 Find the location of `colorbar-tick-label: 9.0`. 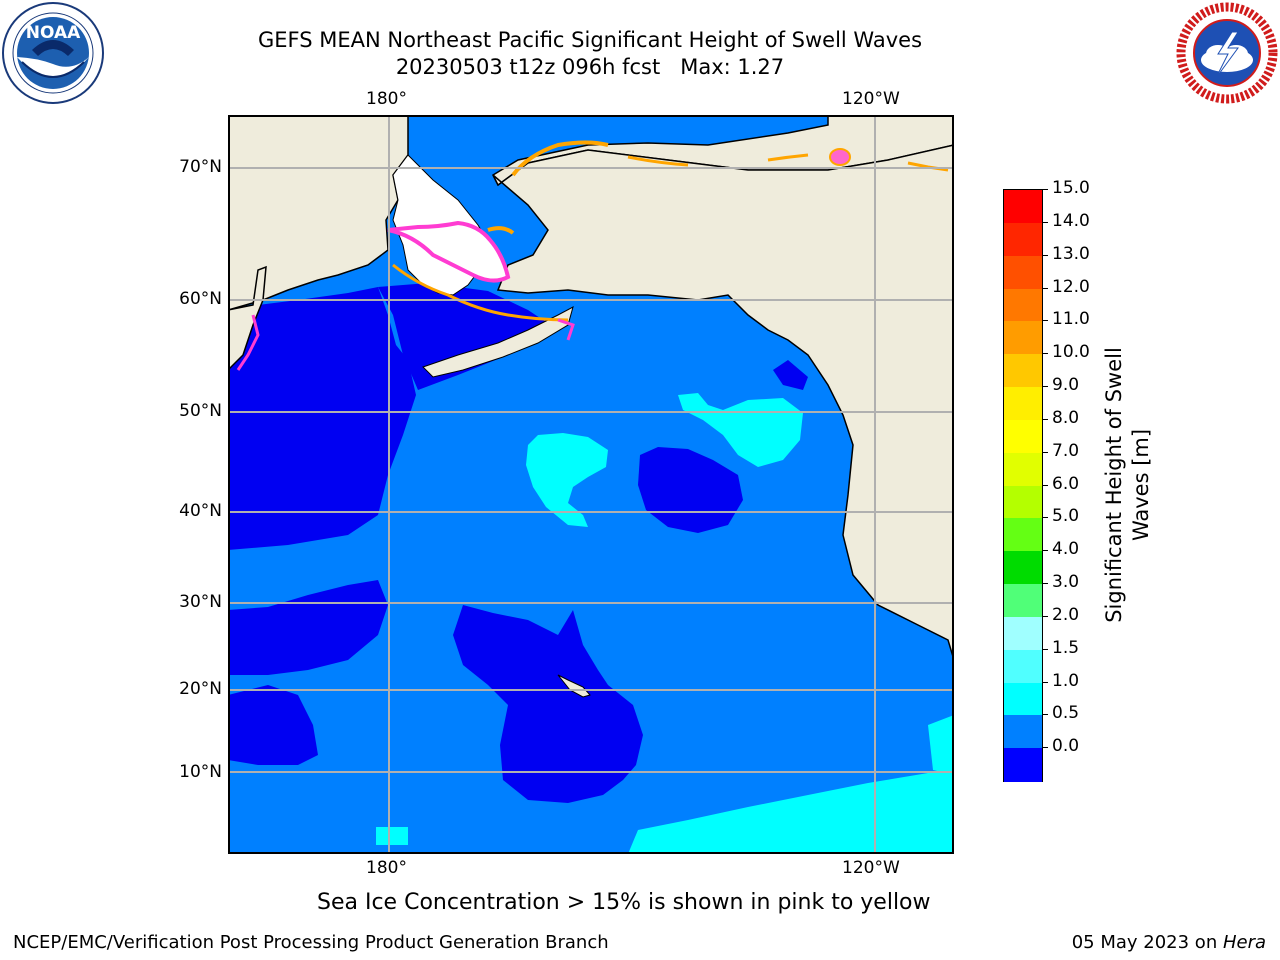

colorbar-tick-label: 9.0 is located at coordinates (1066, 385).